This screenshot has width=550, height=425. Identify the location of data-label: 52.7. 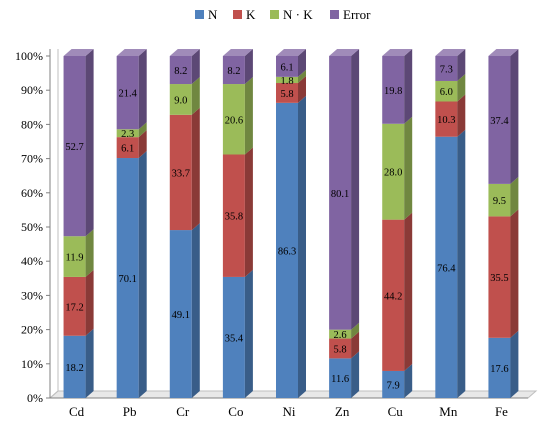
(74, 147).